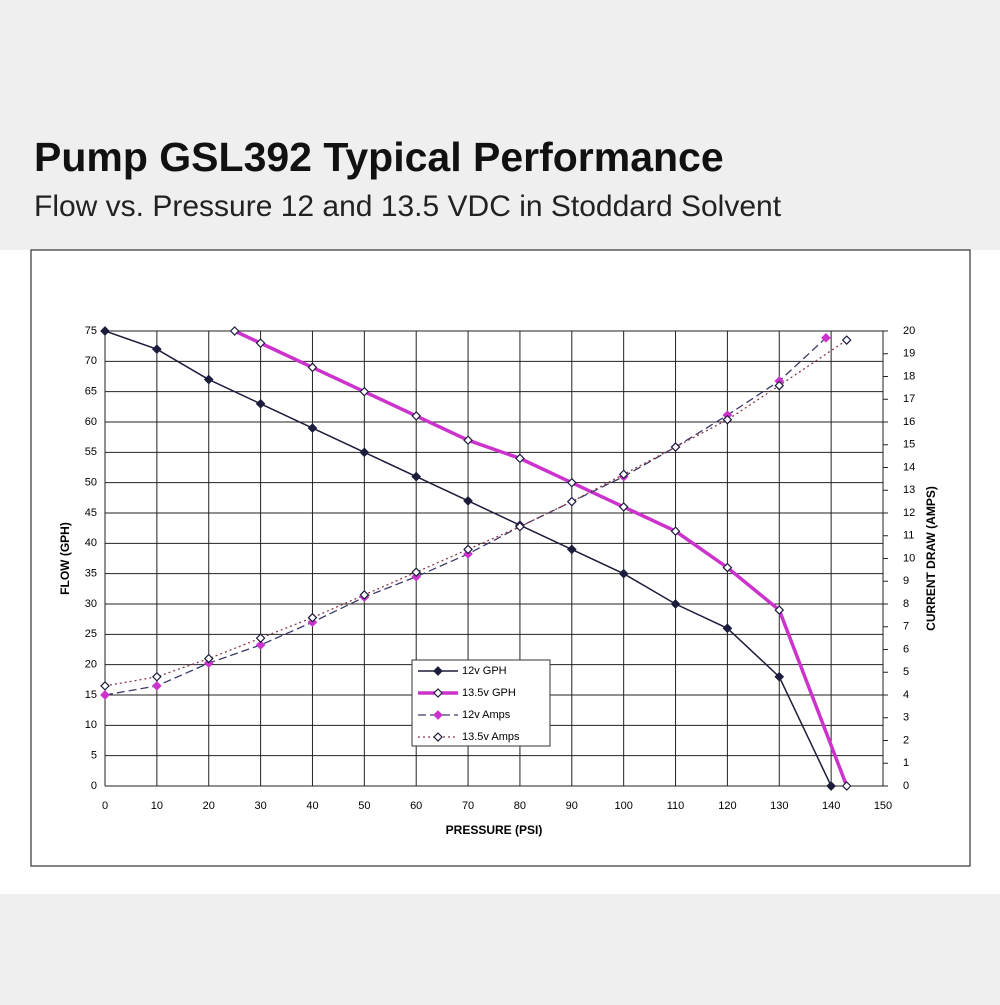 The image size is (1000, 1005). I want to click on y2-tick-label: 20, so click(909, 331).